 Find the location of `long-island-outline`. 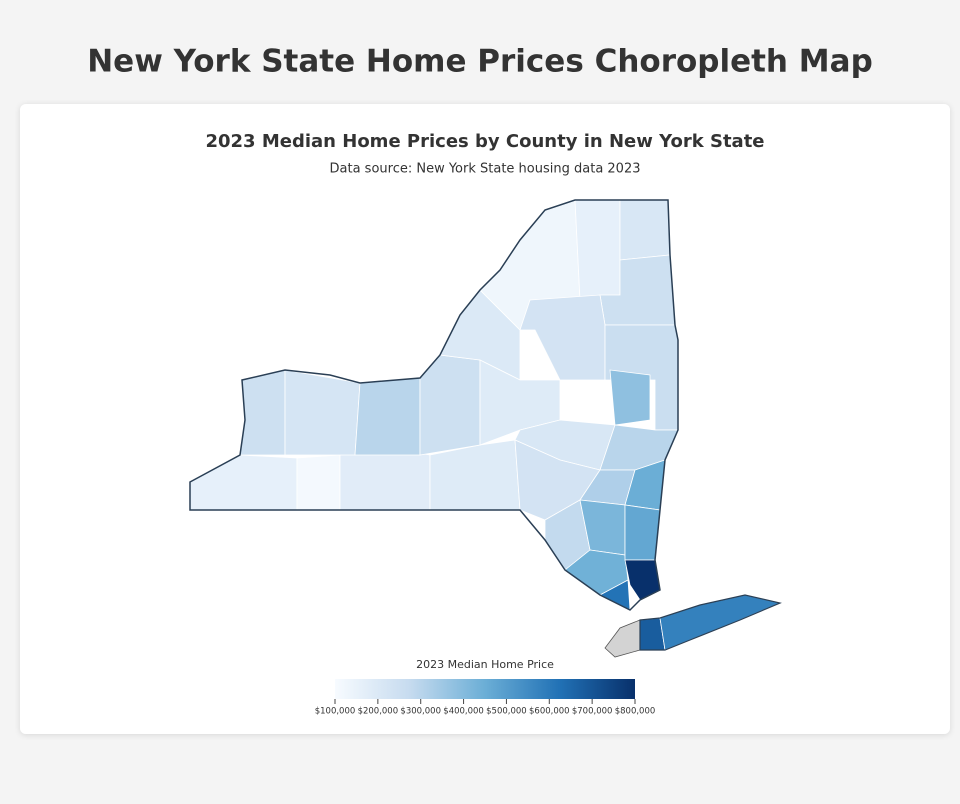

long-island-outline is located at coordinates (710, 622).